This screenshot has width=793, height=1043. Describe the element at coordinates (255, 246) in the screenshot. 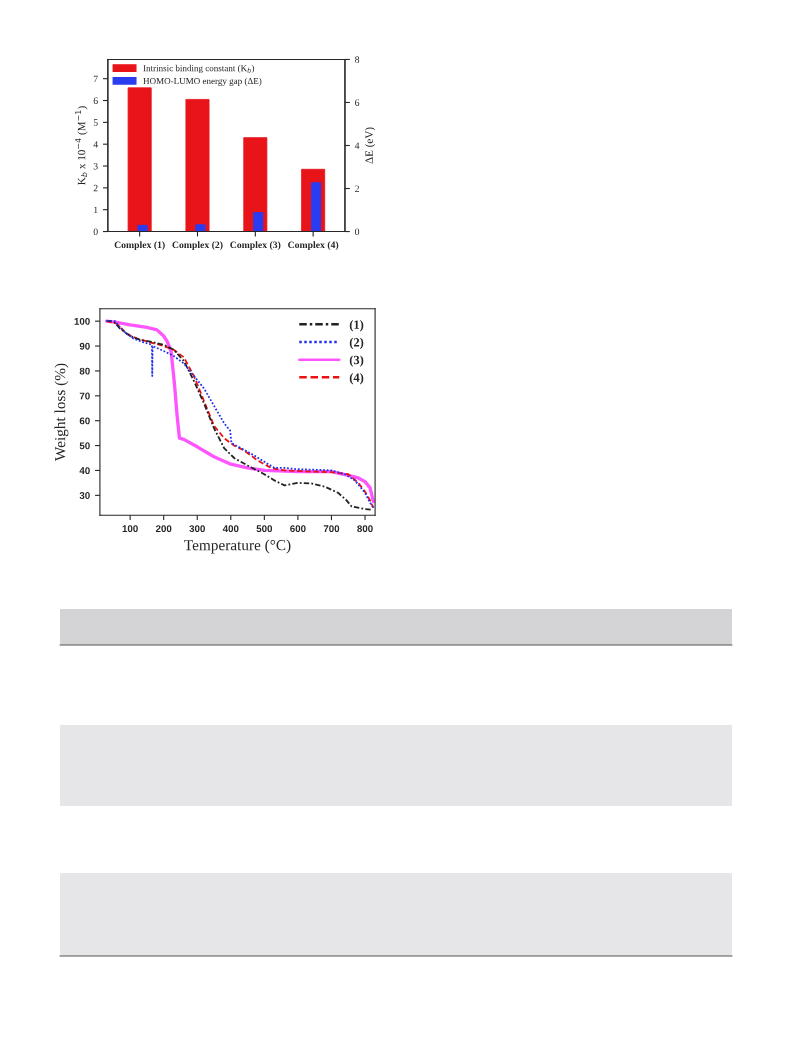

I see `x-tick-label: Complex (3)` at that location.